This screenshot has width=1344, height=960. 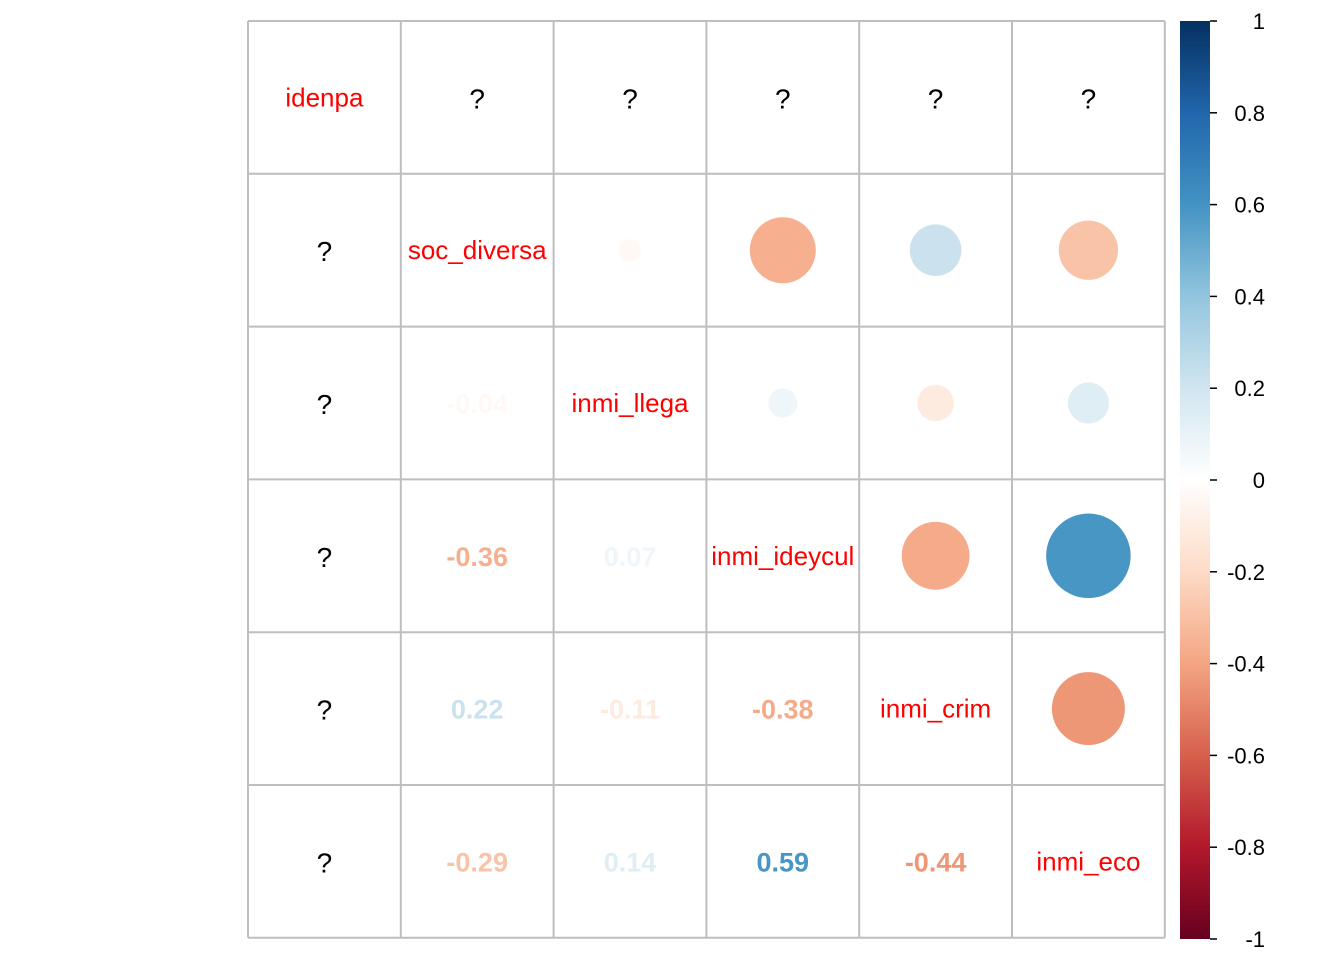 I want to click on corr-circle-inmi_llega-inmi_crim, so click(x=935, y=403).